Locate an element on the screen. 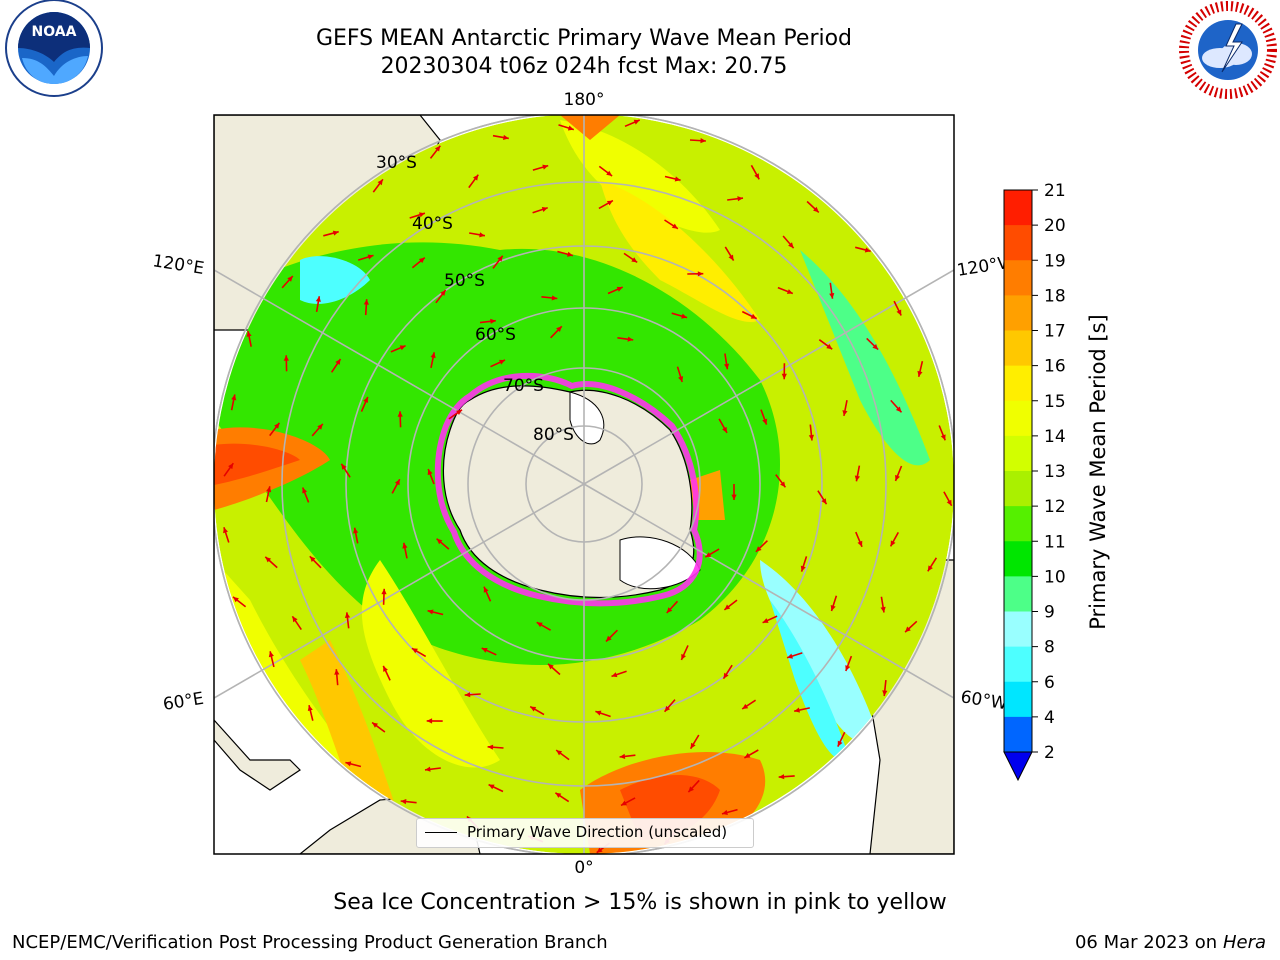 Image resolution: width=1280 pixels, height=960 pixels. noaa-logo-icon: NOAA is located at coordinates (54, 48).